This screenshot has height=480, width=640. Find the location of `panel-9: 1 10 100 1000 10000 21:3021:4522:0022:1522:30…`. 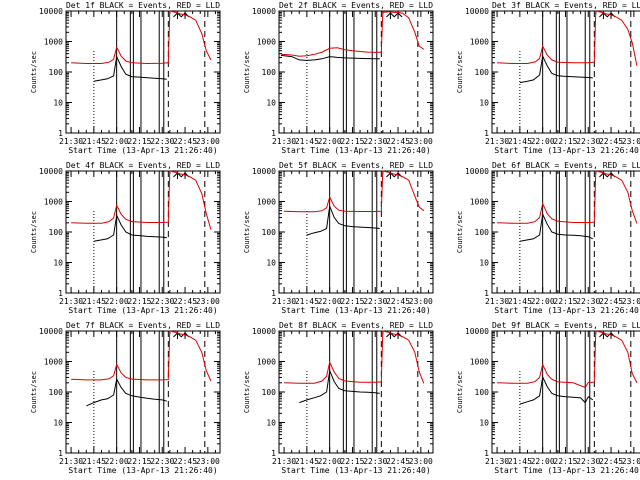

panel-9: 1 10 100 1000 10000 21:3021:4522:0022:1522:30… is located at coordinates (548, 398).